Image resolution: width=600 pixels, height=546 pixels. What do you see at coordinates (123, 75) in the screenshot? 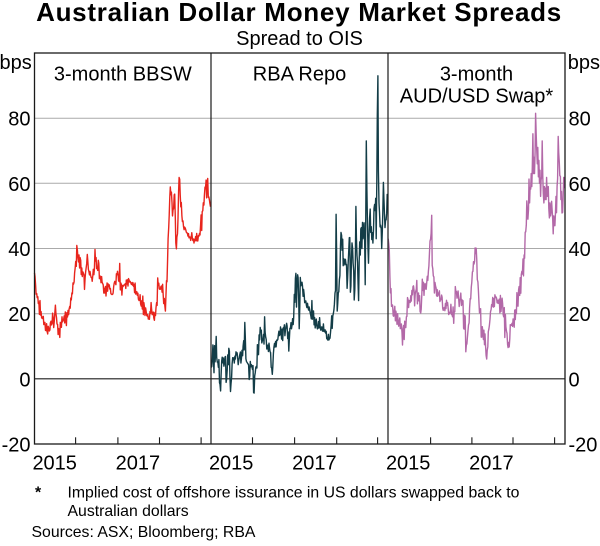
I see `svg-text: 3-month BBSW` at bounding box center [123, 75].